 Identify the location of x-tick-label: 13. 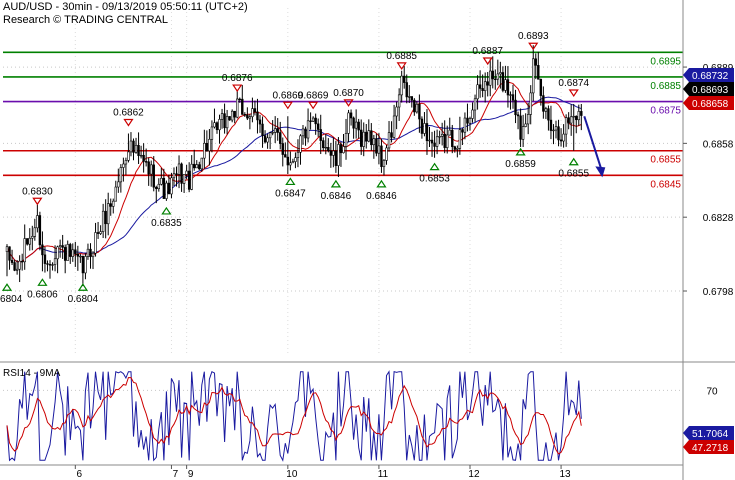
(566, 474).